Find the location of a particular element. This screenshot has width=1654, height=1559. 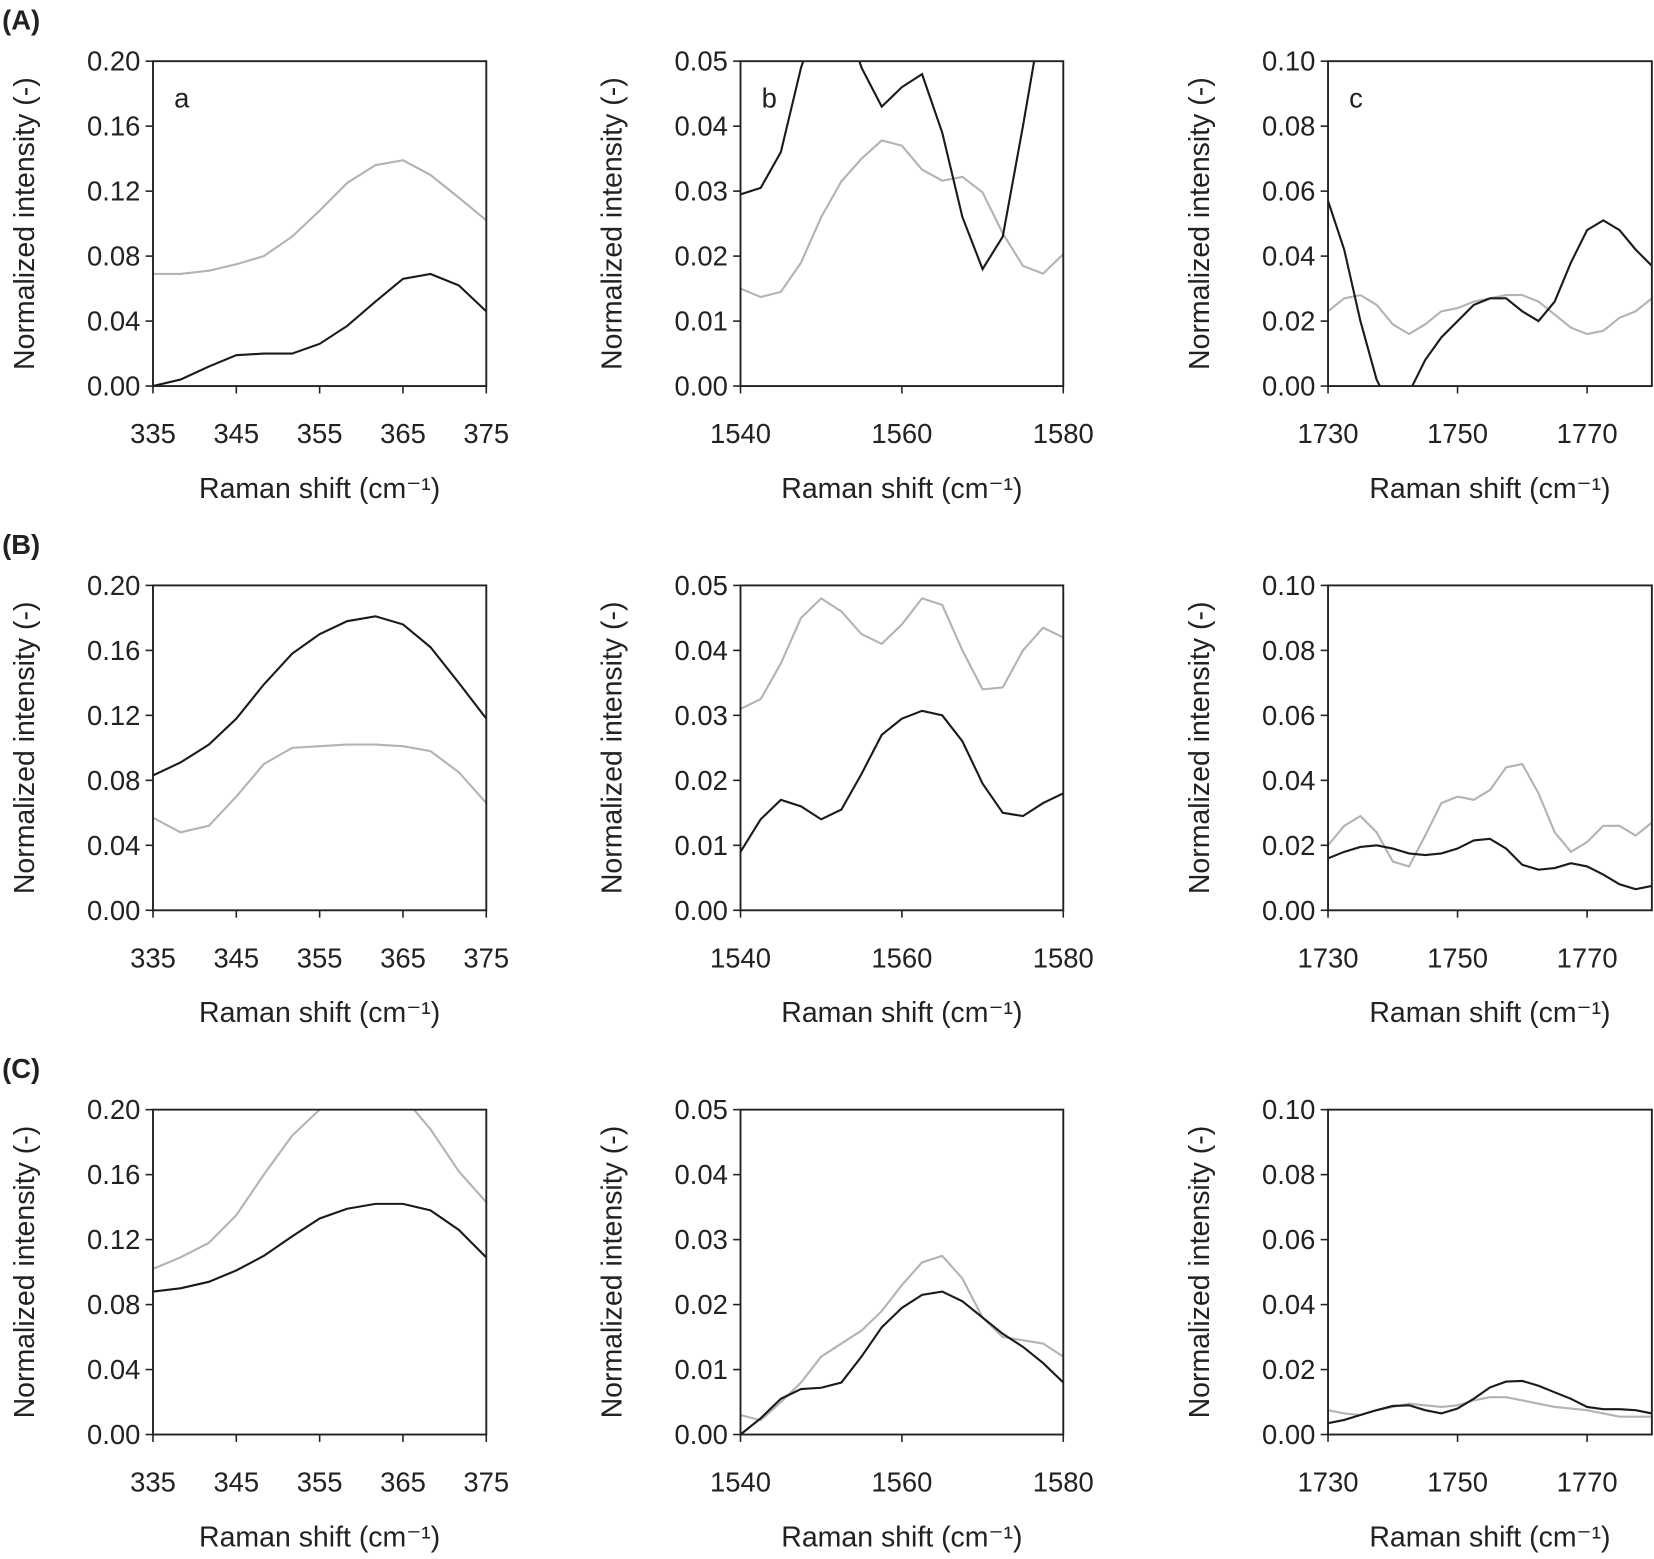

panel-letter: c is located at coordinates (1356, 98).